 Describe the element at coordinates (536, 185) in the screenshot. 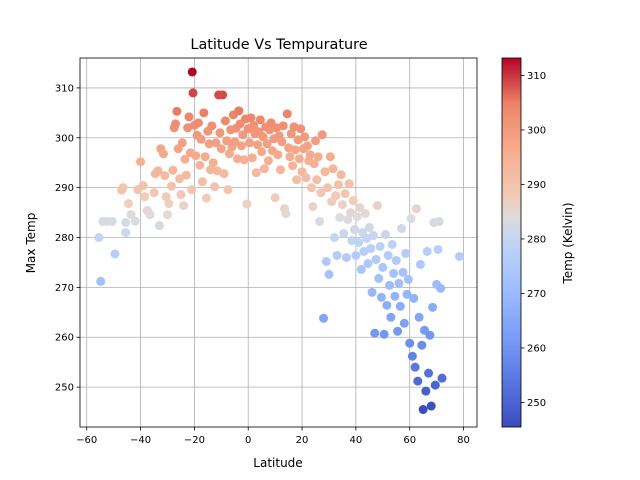

I see `colorbar-tick-label: 290` at that location.